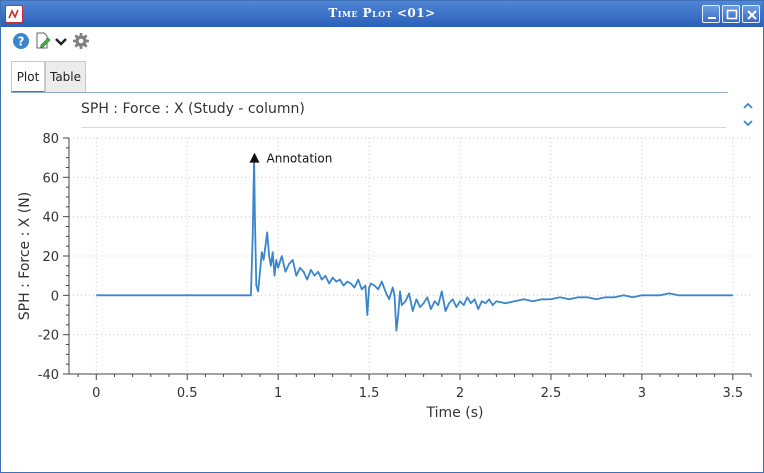  Describe the element at coordinates (711, 14) in the screenshot. I see `minimize-button` at that location.